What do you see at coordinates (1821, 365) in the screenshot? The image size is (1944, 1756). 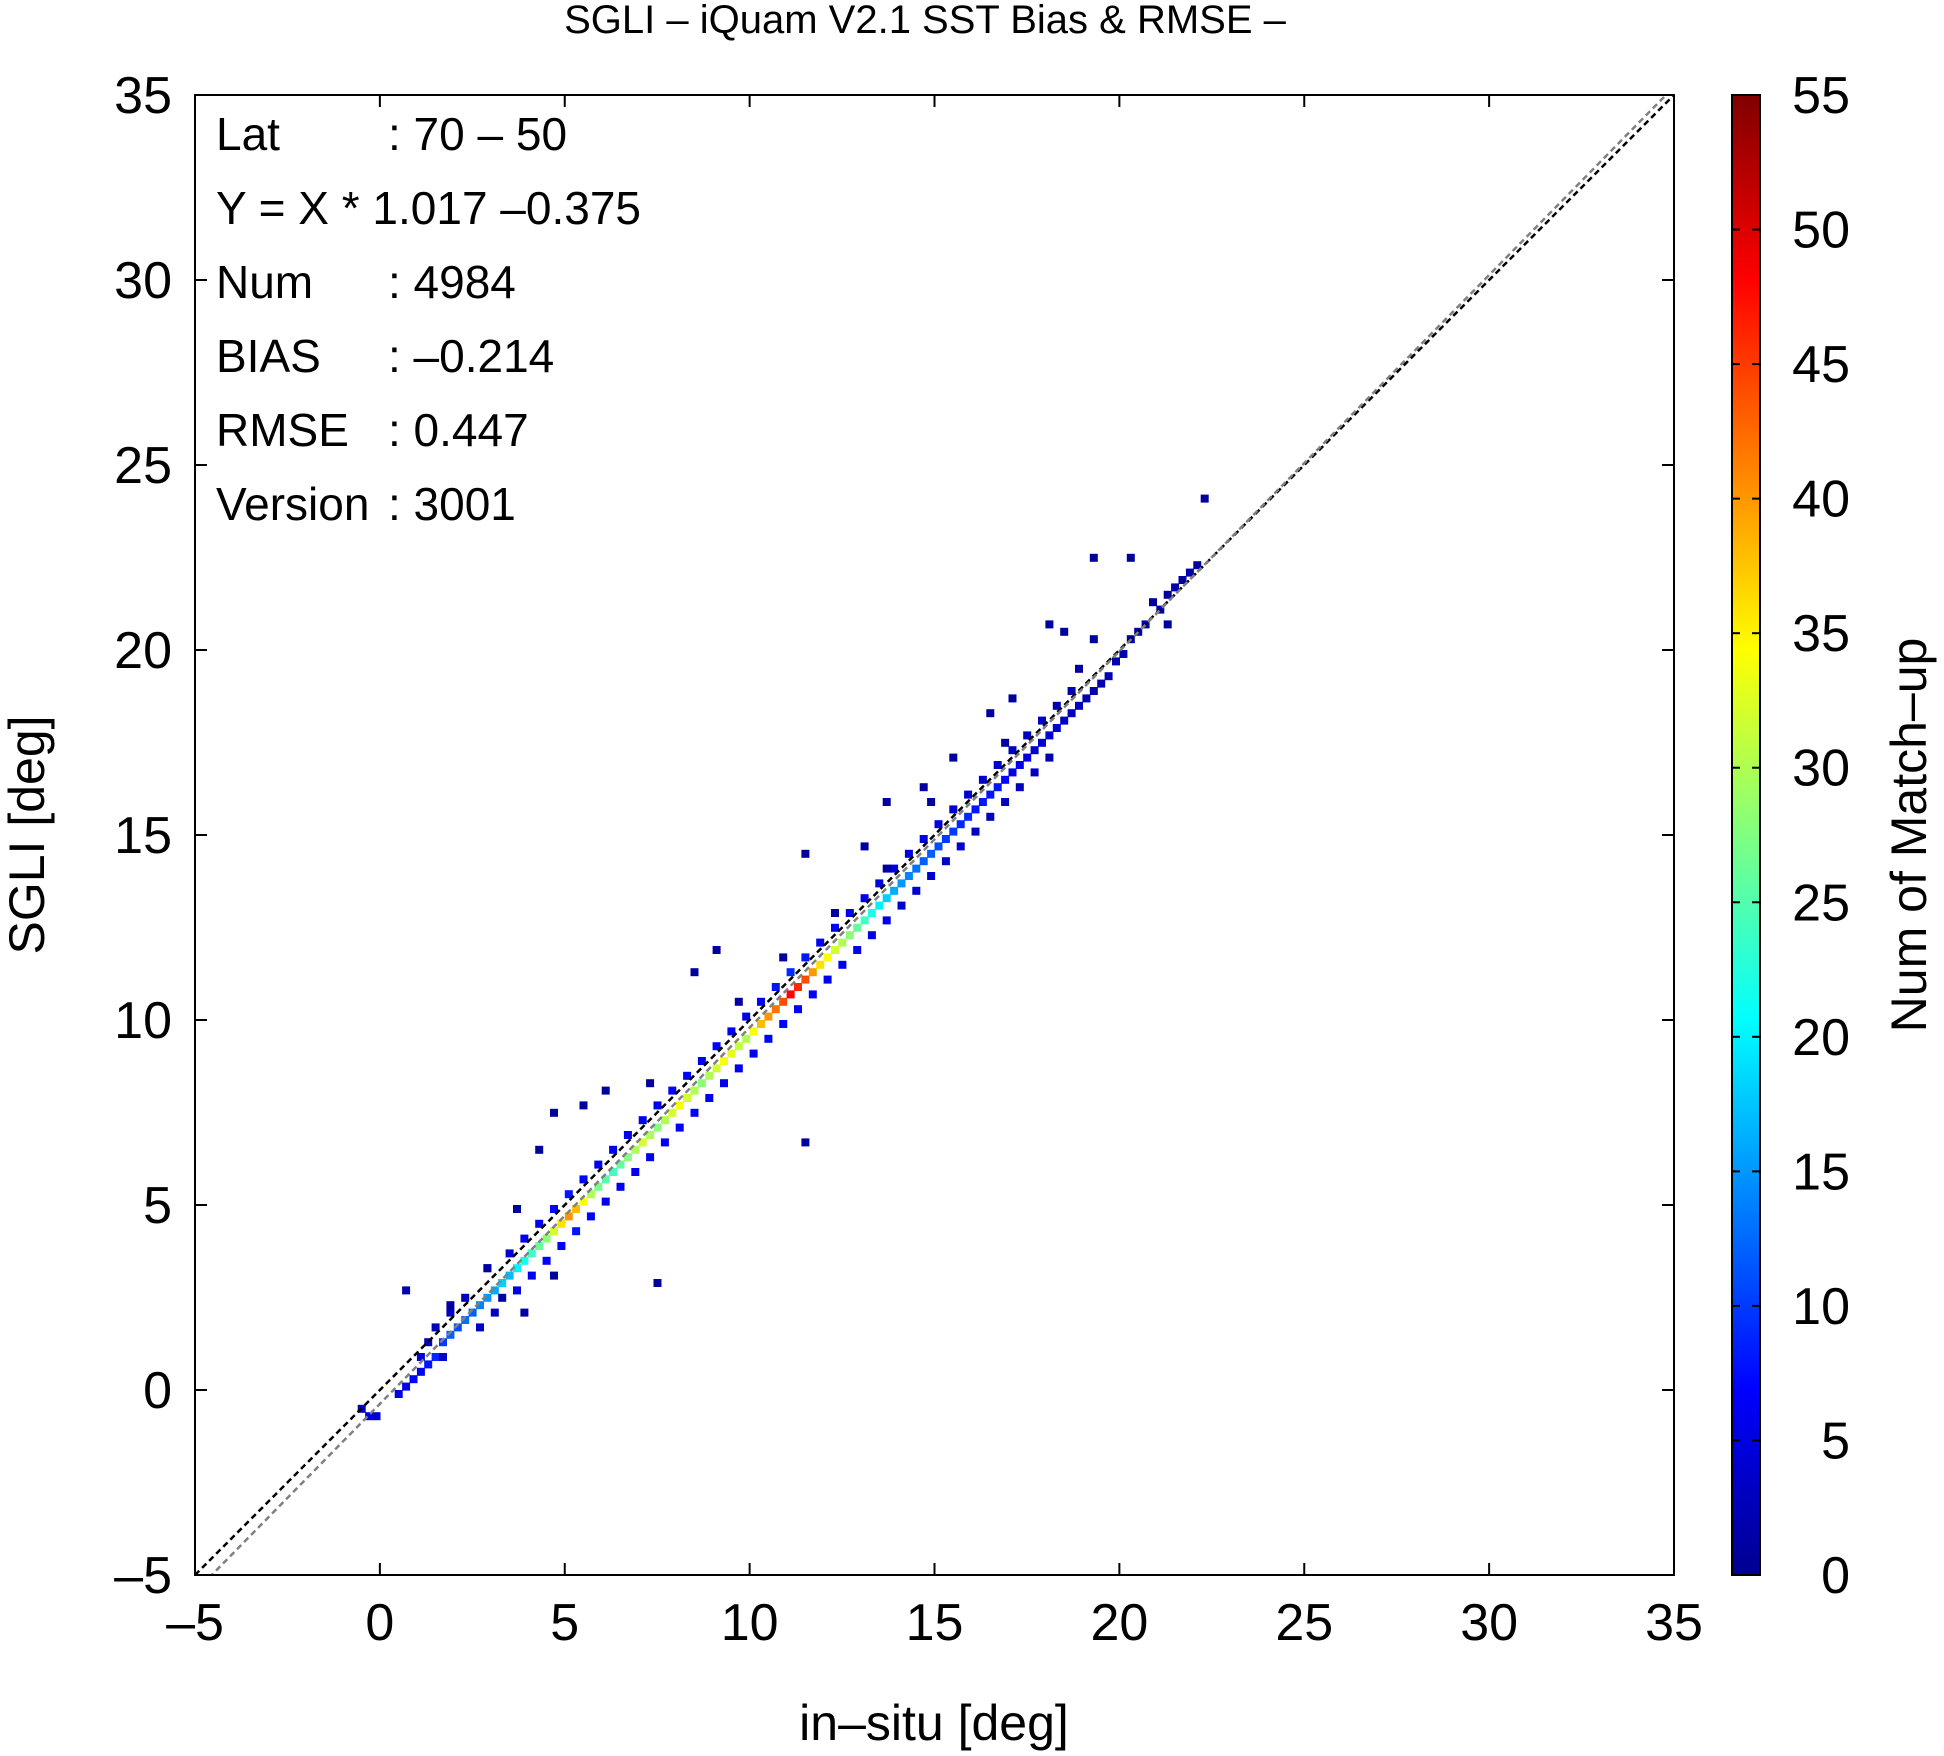 I see `colorbar-tick-label: 45` at bounding box center [1821, 365].